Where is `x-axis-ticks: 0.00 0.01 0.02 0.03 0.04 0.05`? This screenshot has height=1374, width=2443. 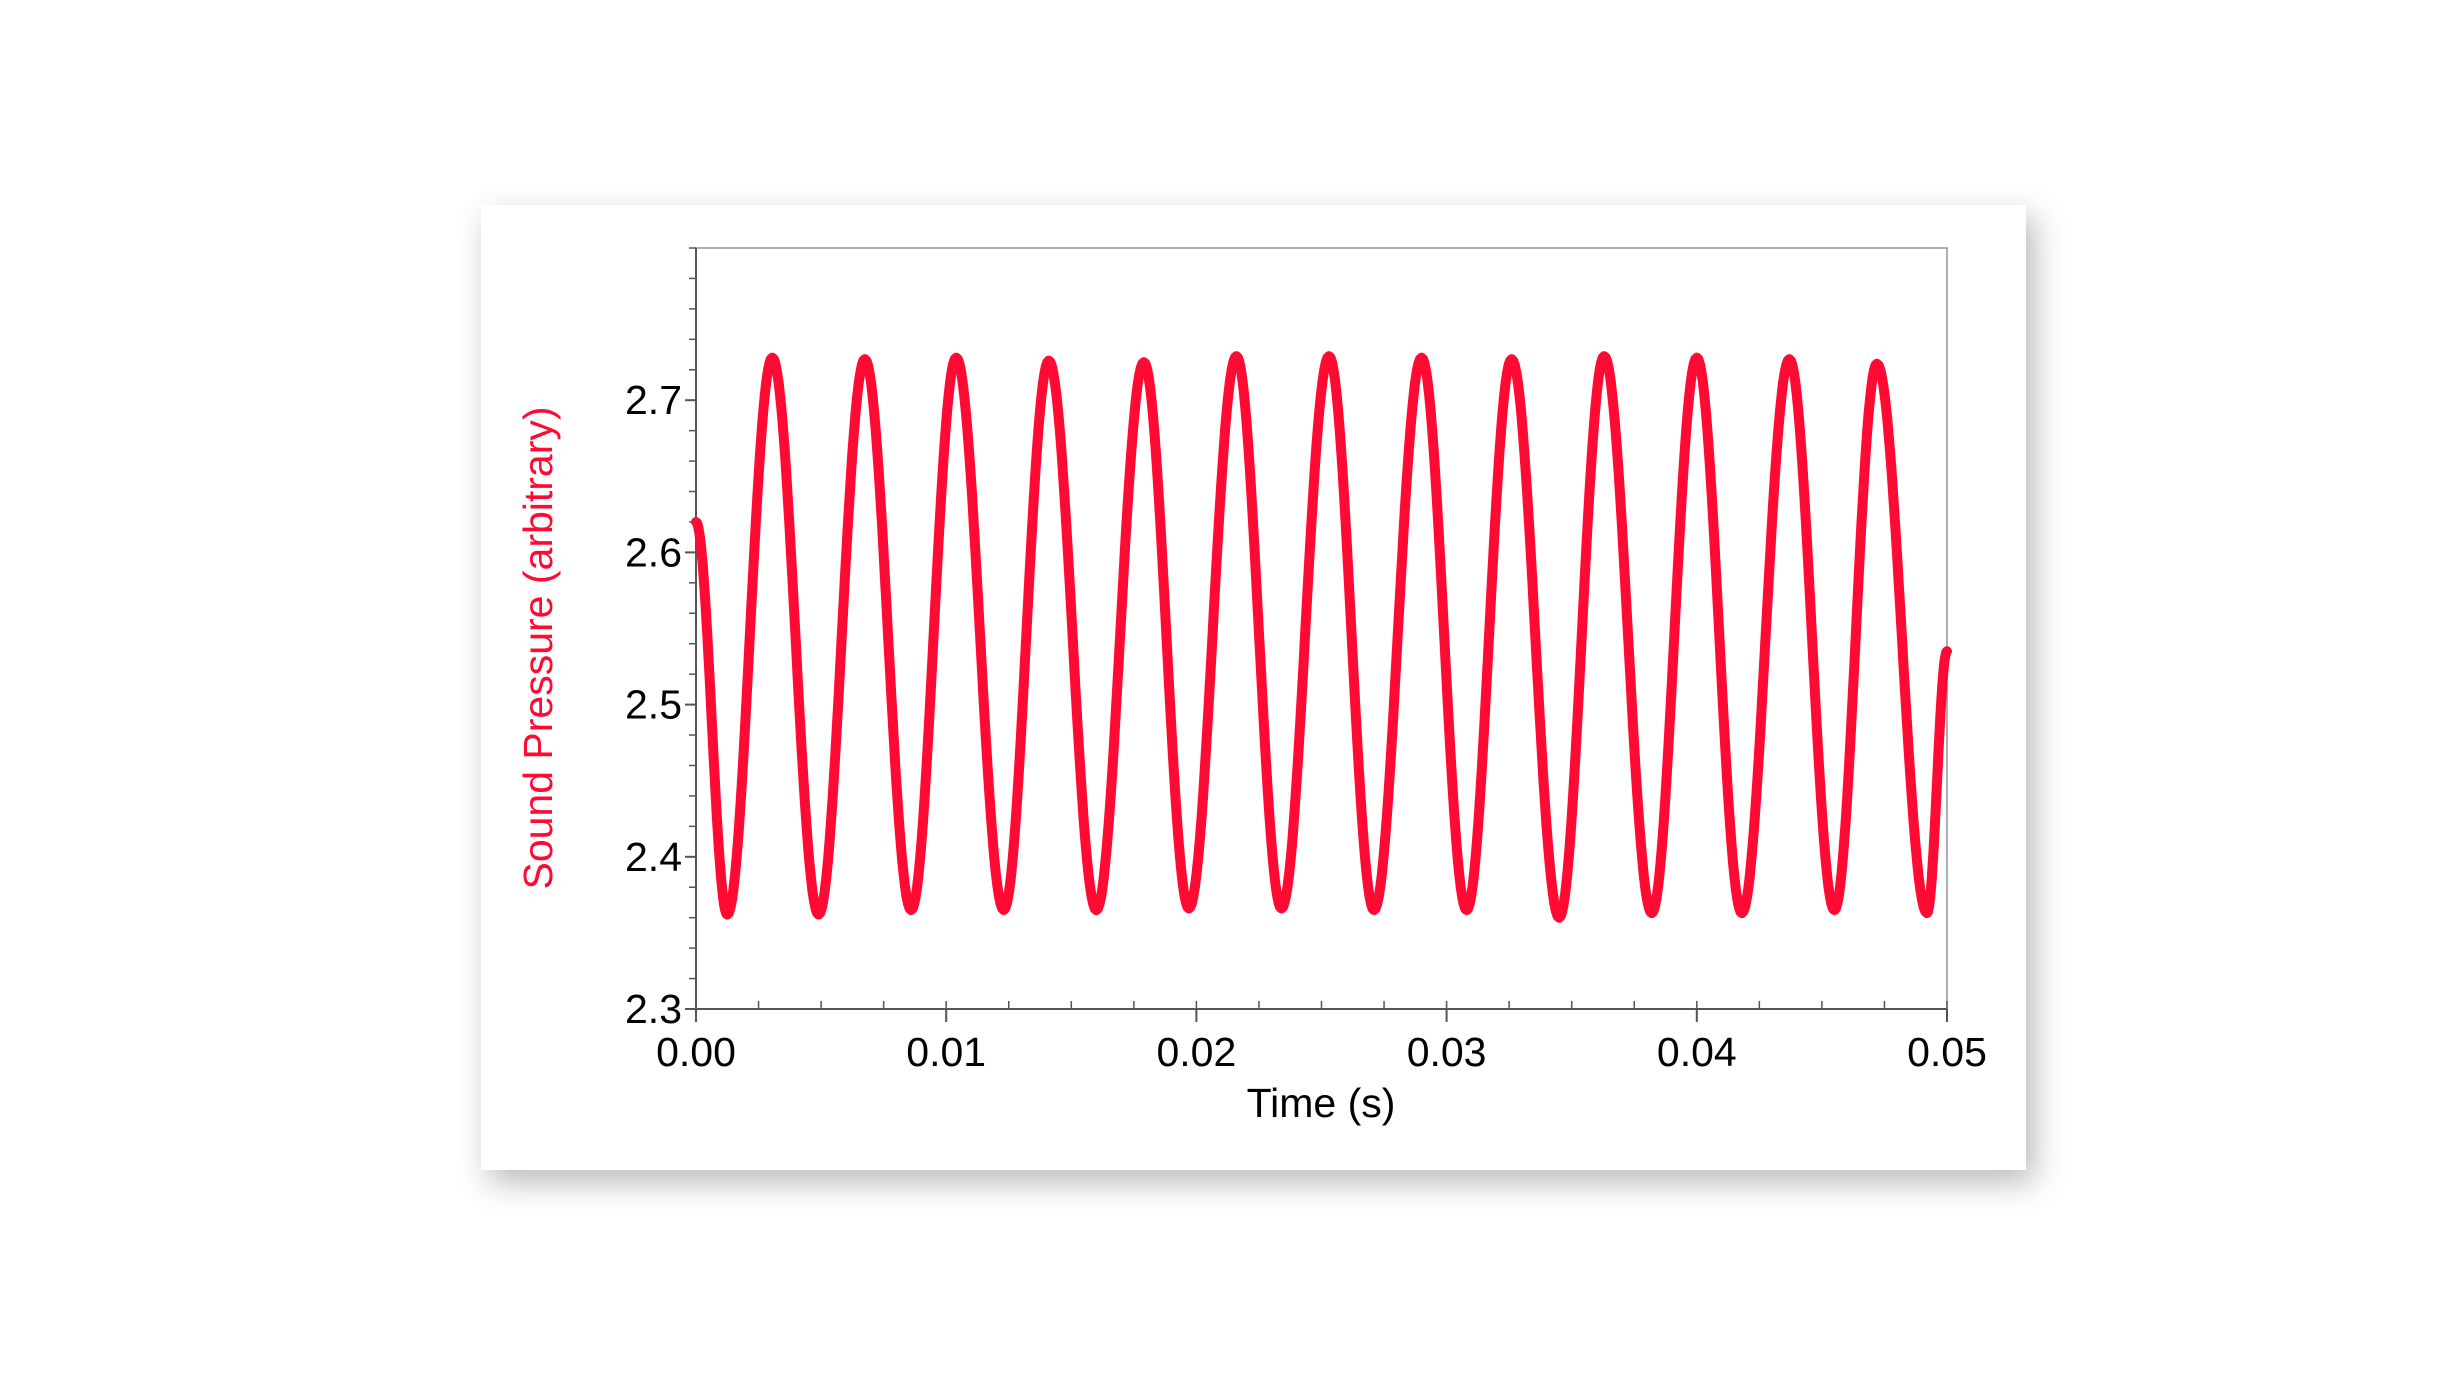 x-axis-ticks: 0.00 0.01 0.02 0.03 0.04 0.05 is located at coordinates (1321, 1042).